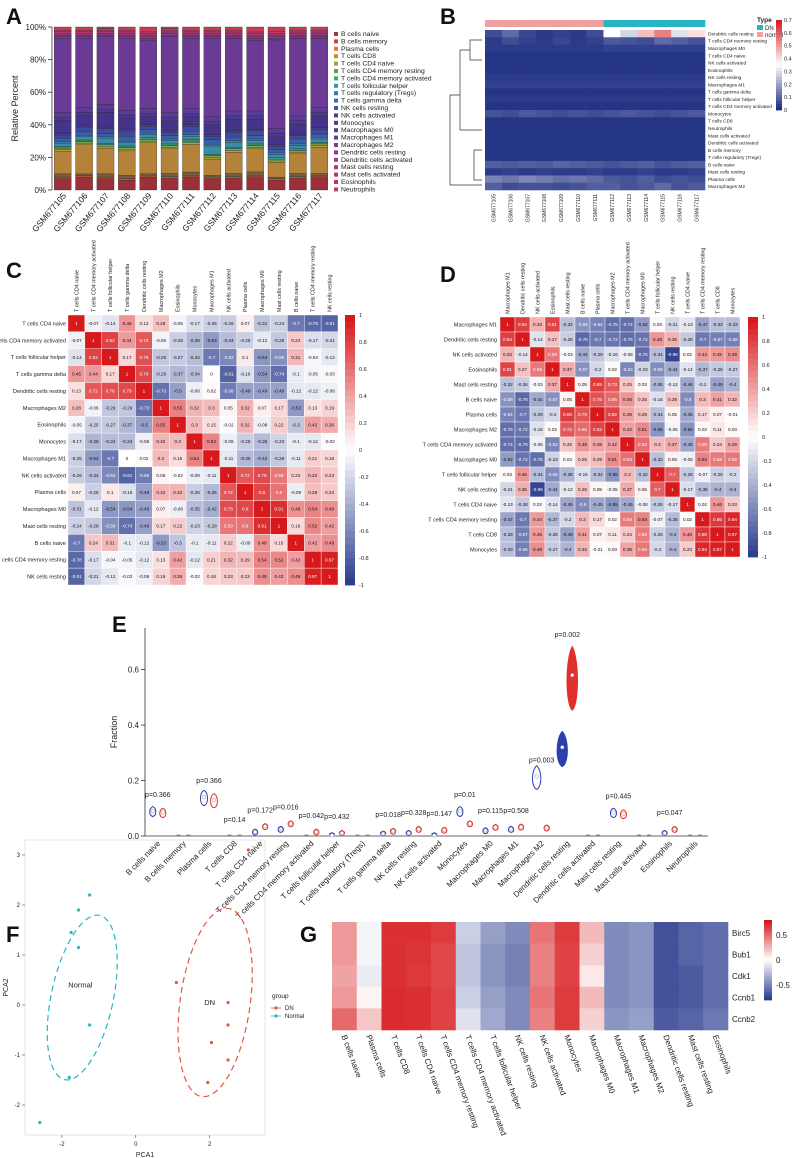 Image resolution: width=809 pixels, height=1158 pixels. What do you see at coordinates (105, 175) in the screenshot?
I see `a-bar-plasma-cells` at bounding box center [105, 175].